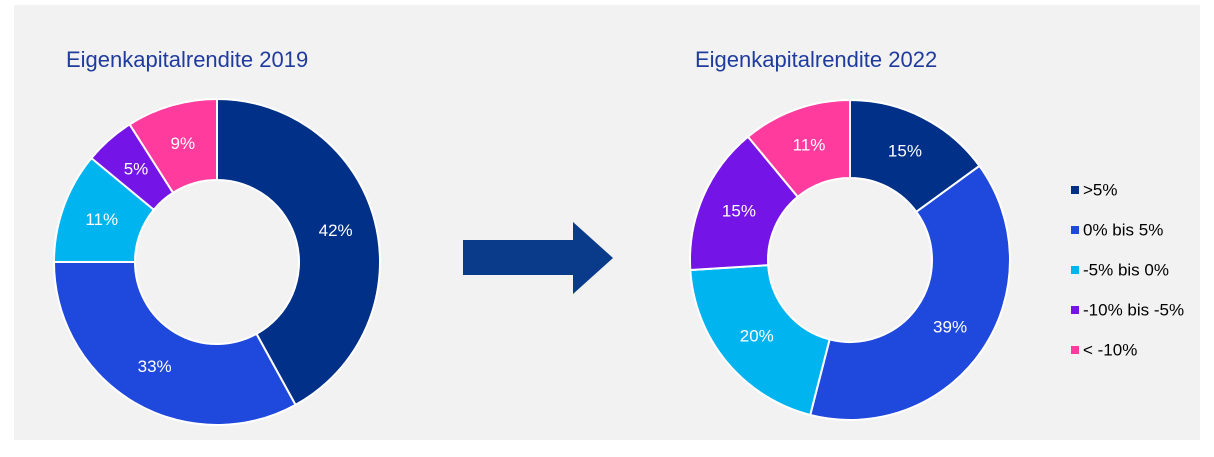  Describe the element at coordinates (1123, 229) in the screenshot. I see `legend-label: 0% bis 5%` at that location.